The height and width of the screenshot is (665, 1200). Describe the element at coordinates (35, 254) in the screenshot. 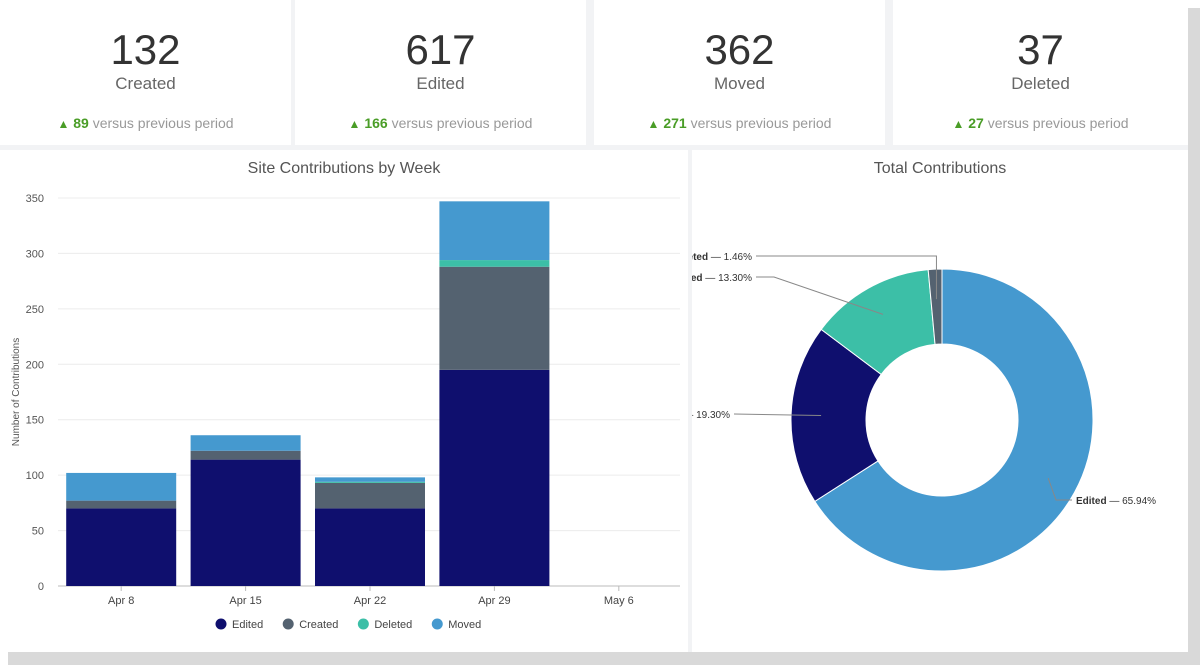

I see `y-tick-label: 300` at that location.